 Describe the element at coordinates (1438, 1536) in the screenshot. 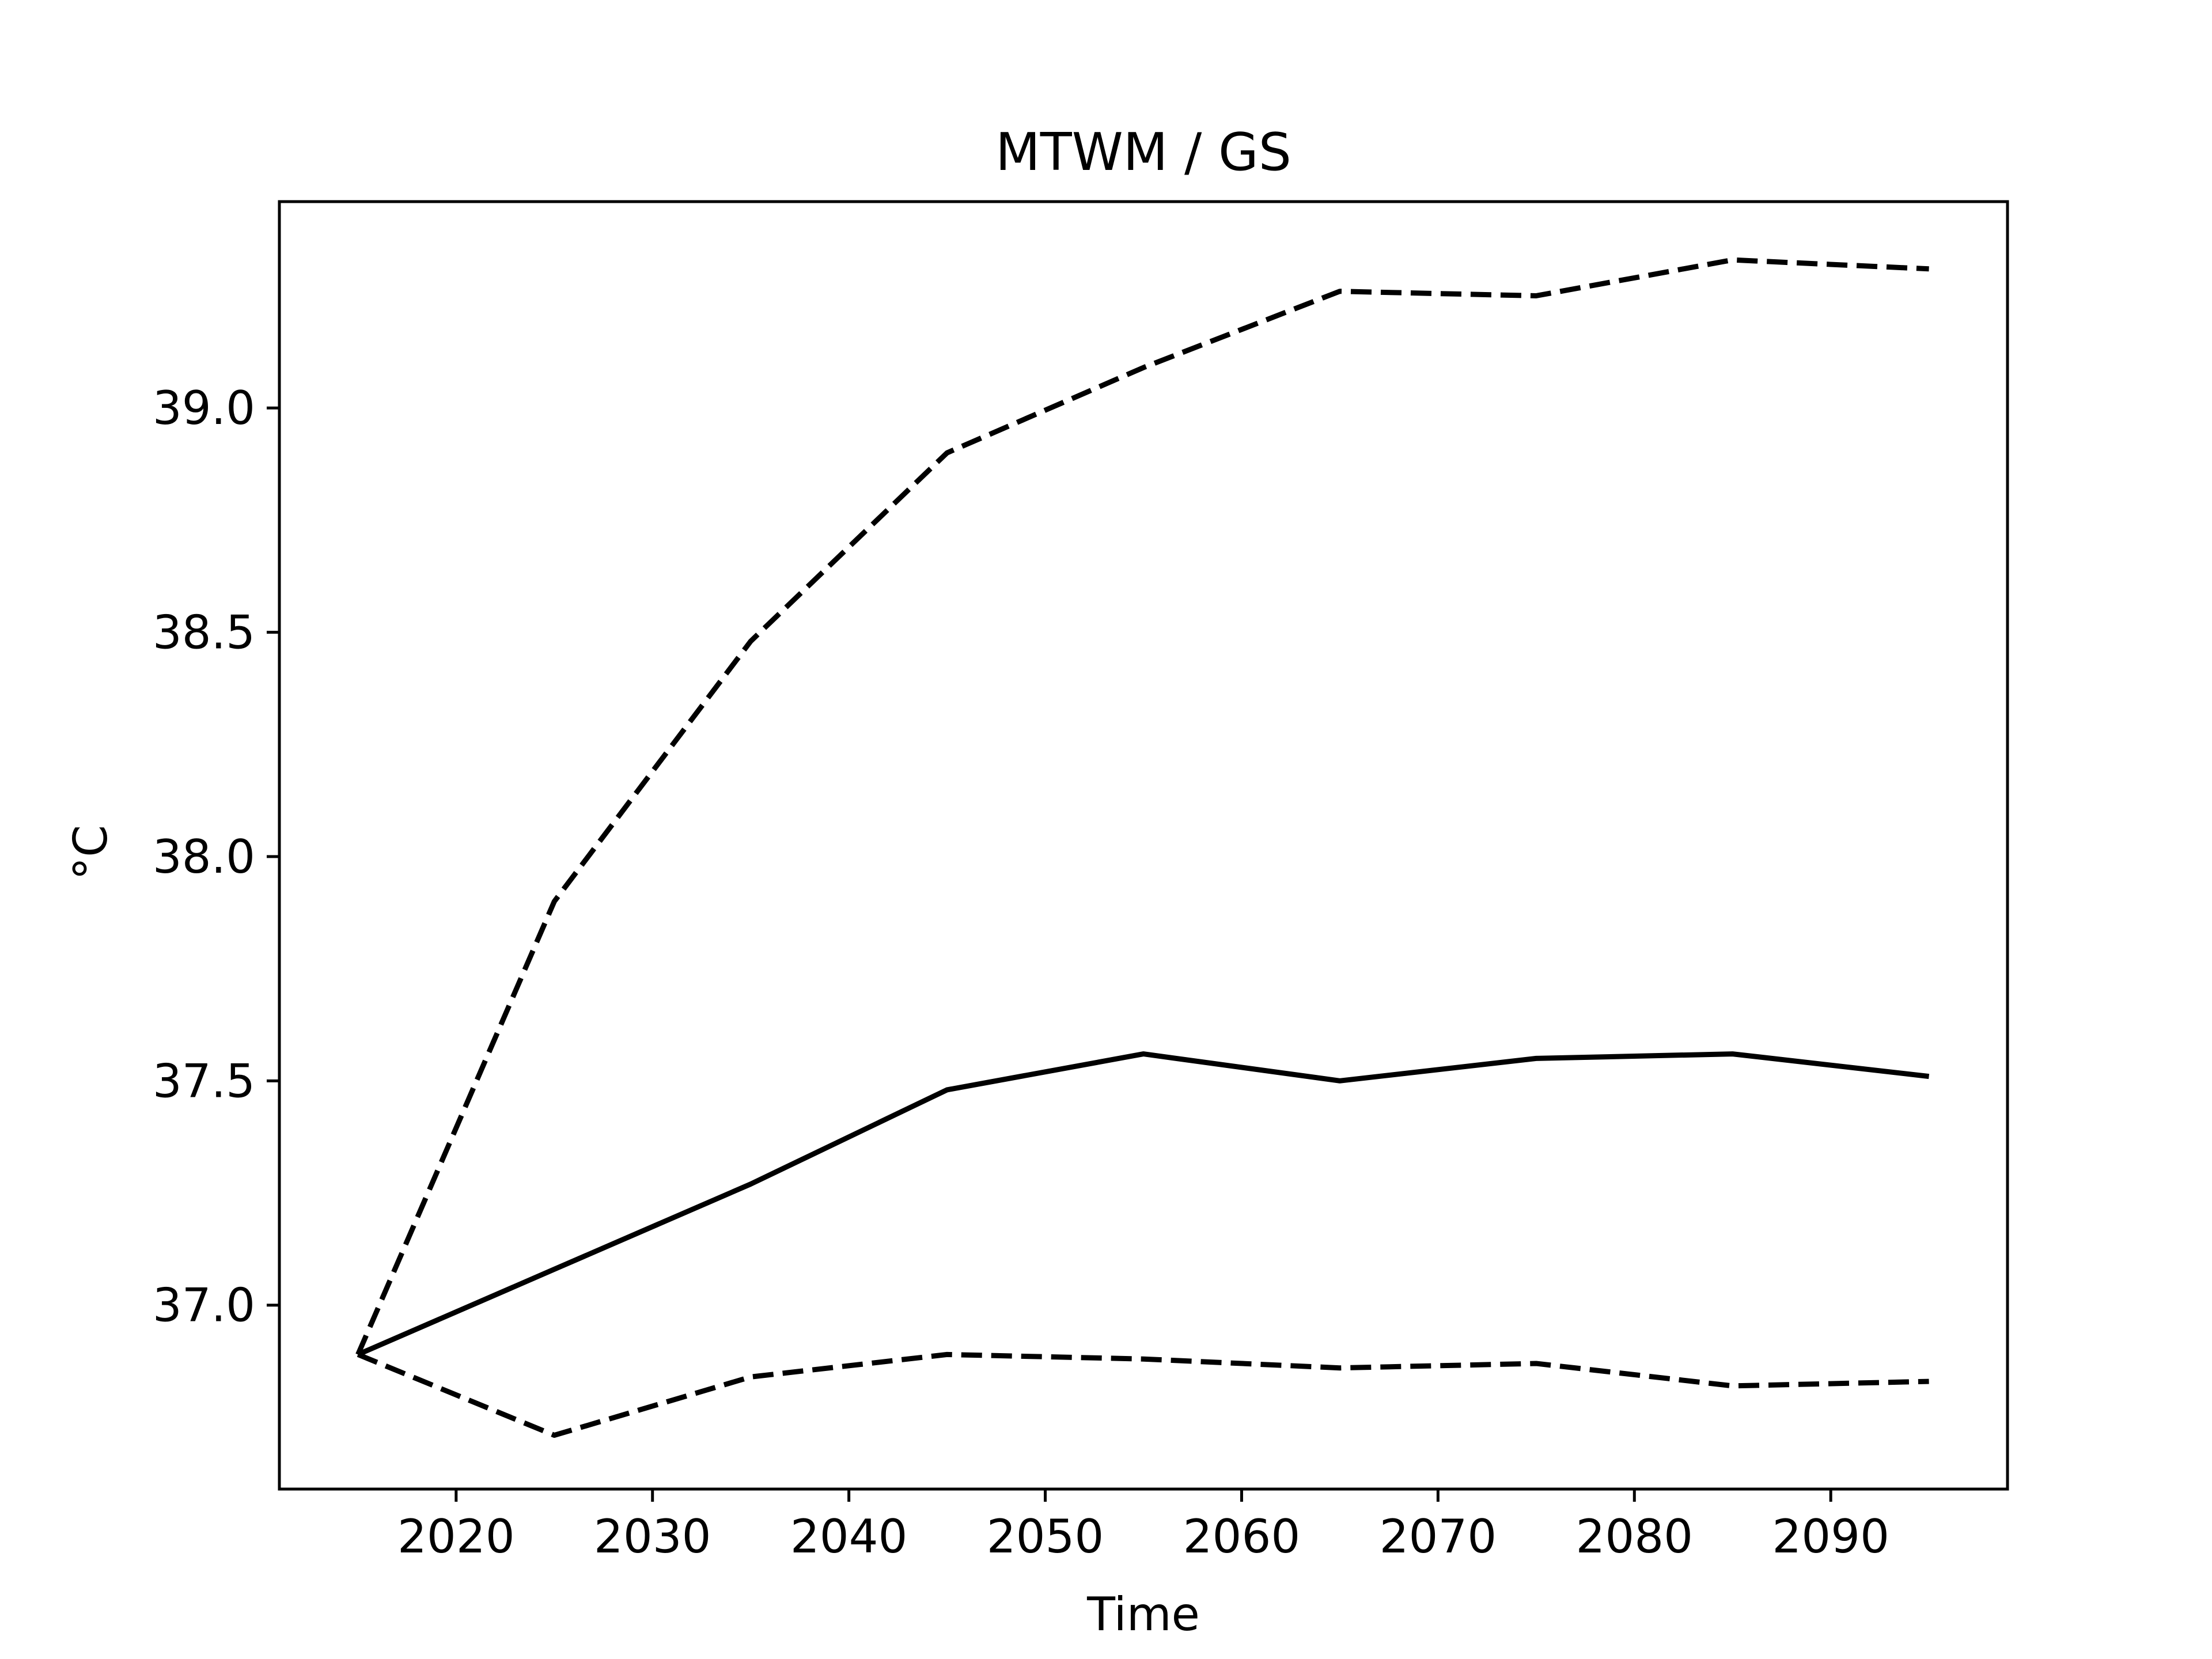

I see `x-tick-label: 2070` at that location.